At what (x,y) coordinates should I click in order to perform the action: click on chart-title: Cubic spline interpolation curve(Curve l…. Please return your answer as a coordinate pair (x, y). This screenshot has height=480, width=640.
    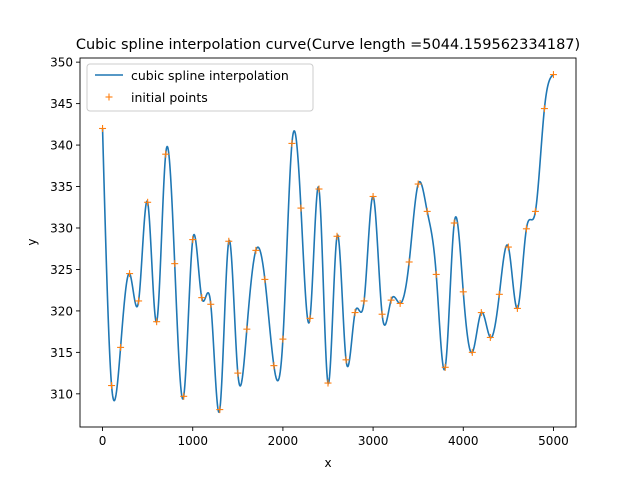
    Looking at the image, I should click on (328, 45).